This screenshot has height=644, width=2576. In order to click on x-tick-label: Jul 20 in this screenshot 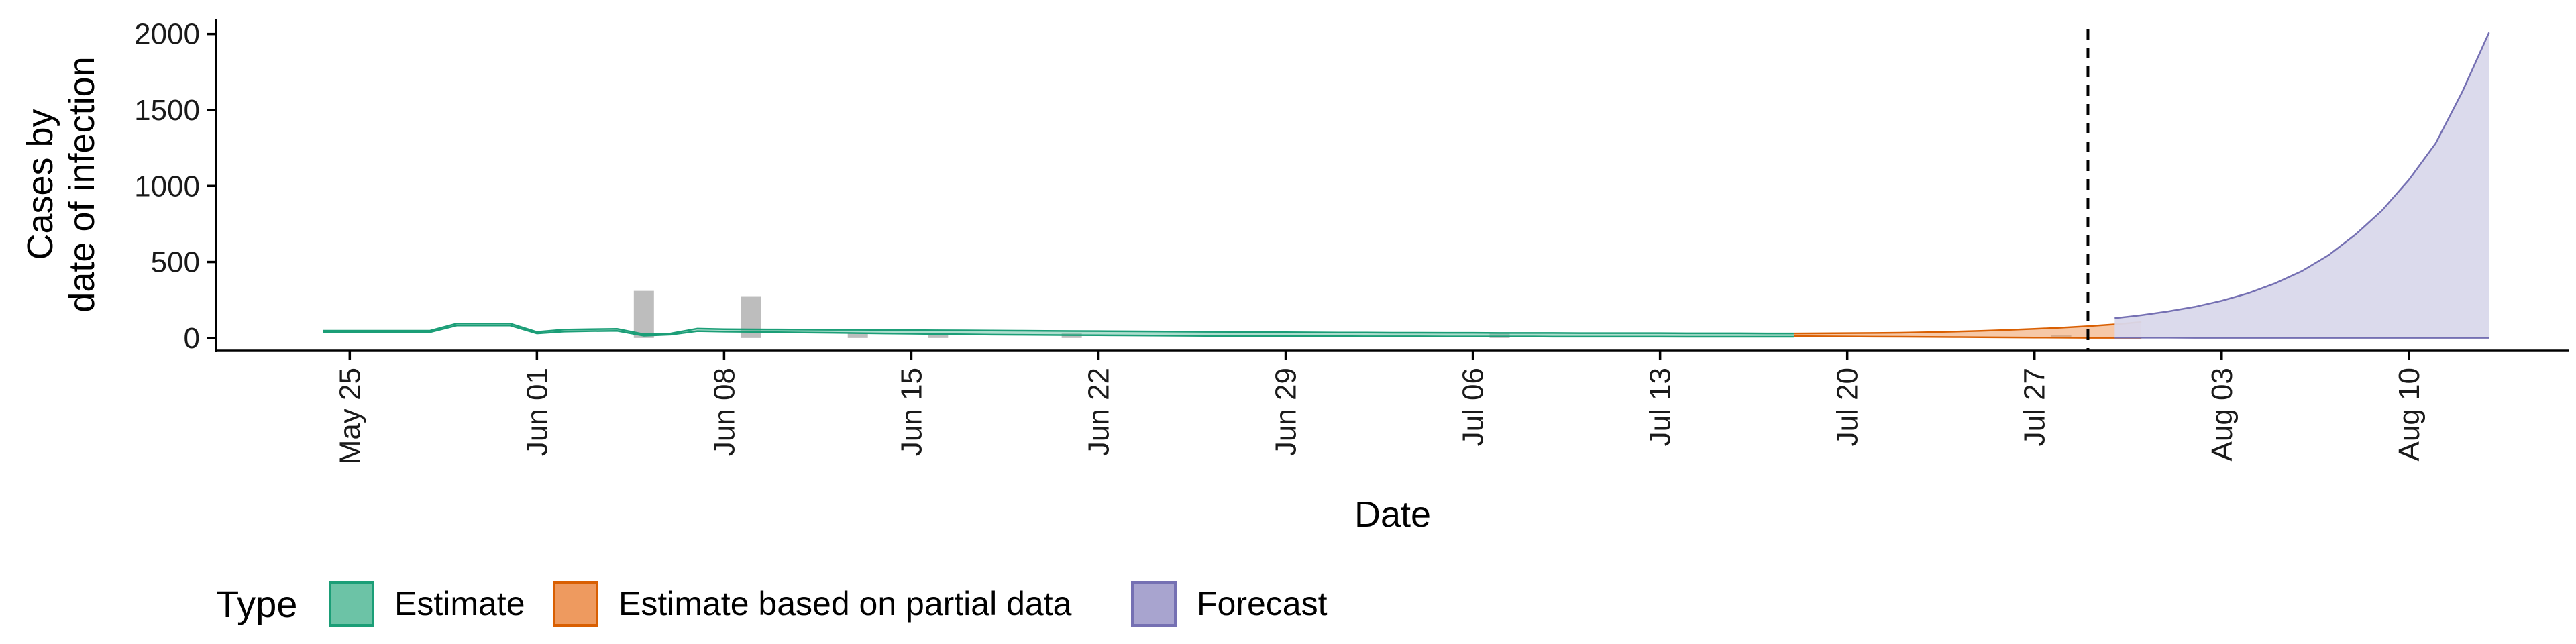, I will do `click(1847, 407)`.